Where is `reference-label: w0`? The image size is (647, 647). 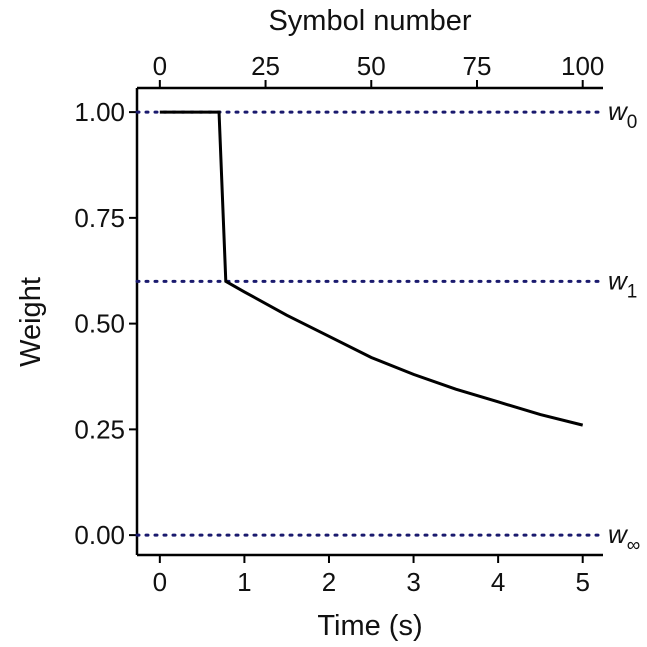
reference-label: w0 is located at coordinates (622, 114).